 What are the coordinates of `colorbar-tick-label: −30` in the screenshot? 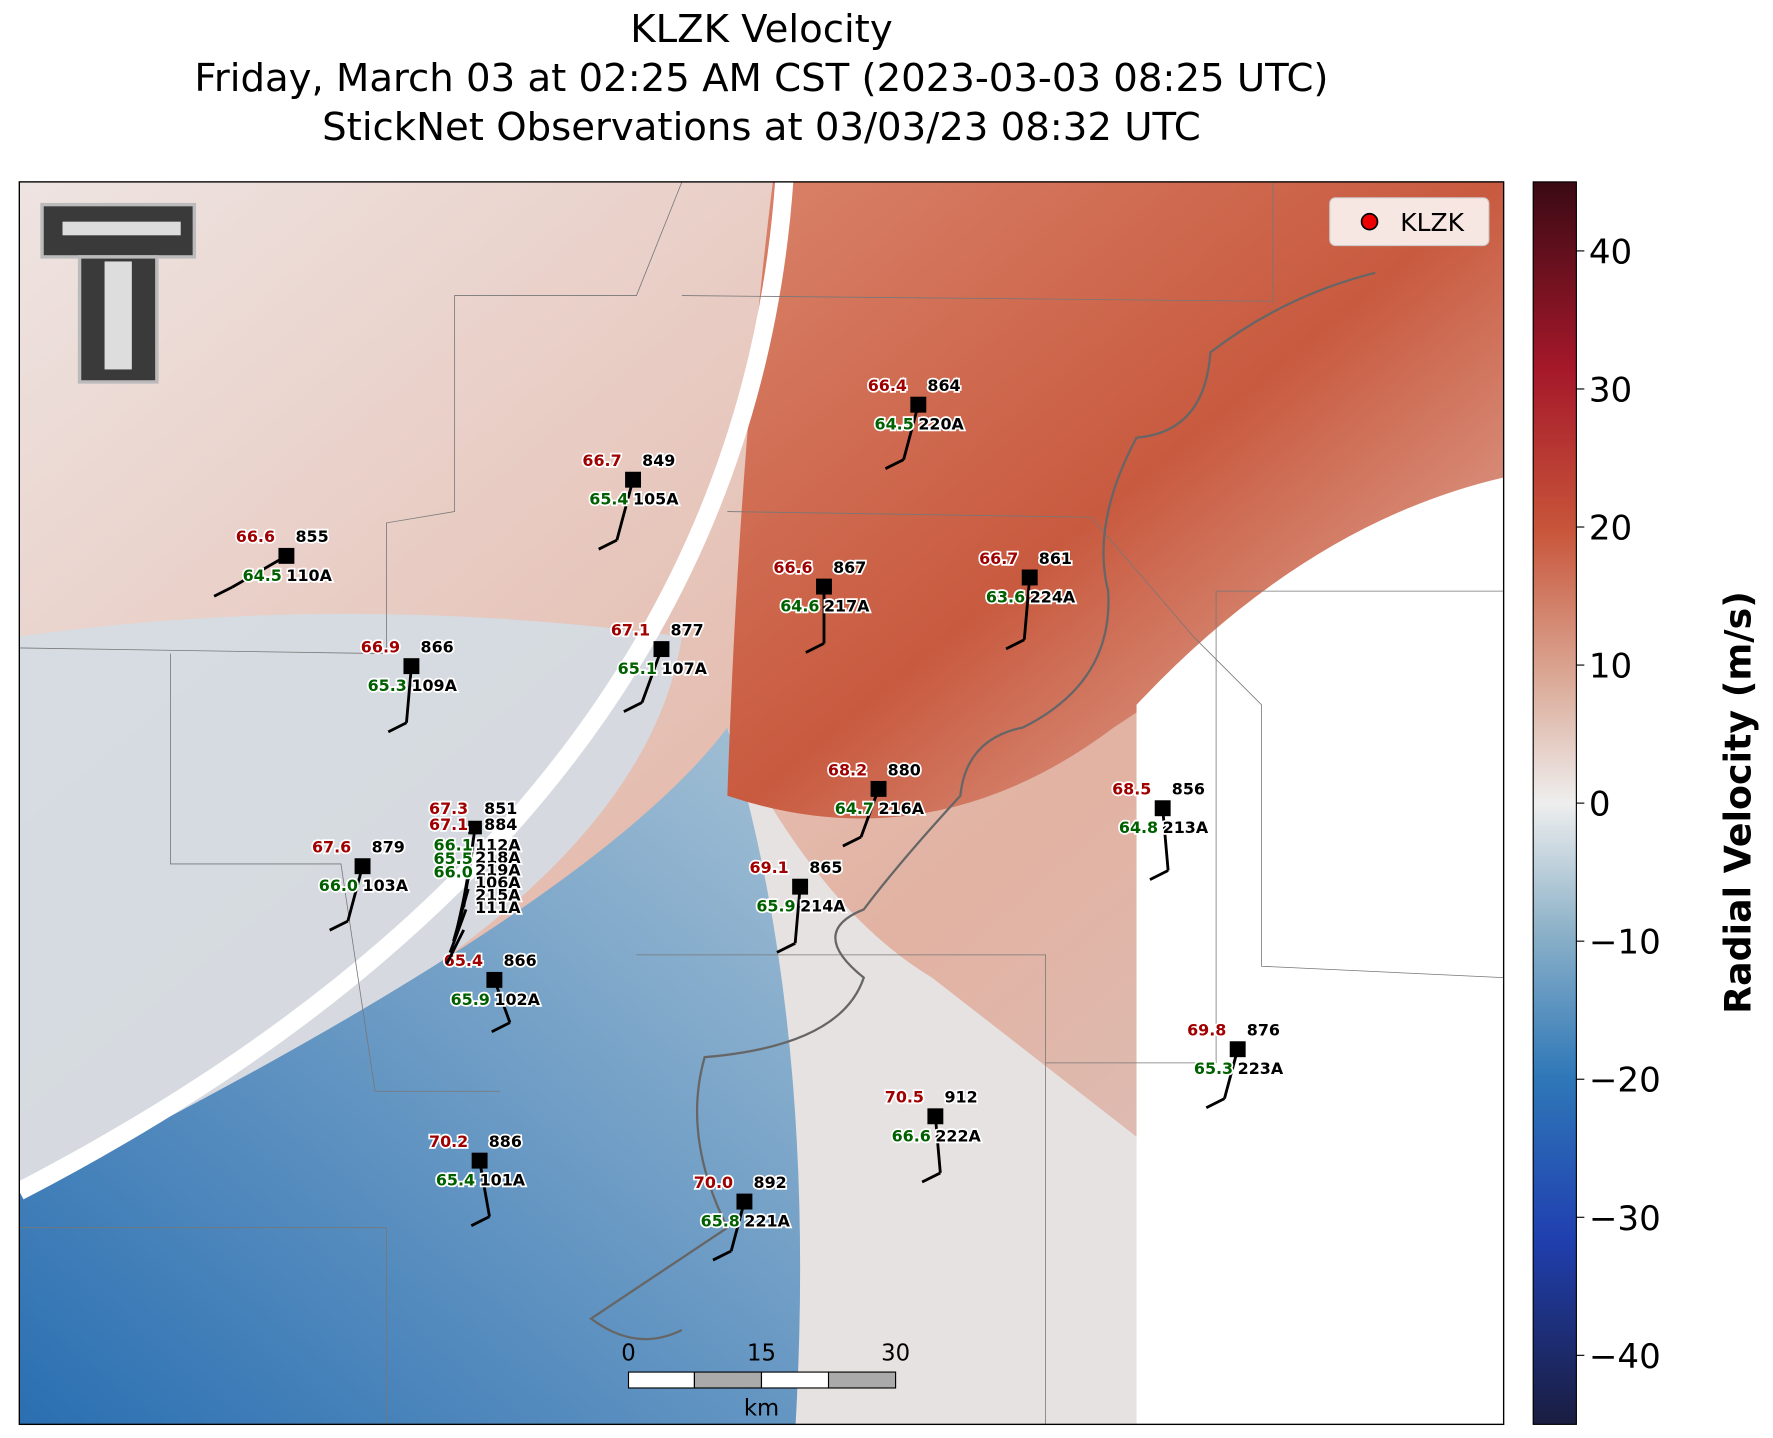 It's located at (1625, 1219).